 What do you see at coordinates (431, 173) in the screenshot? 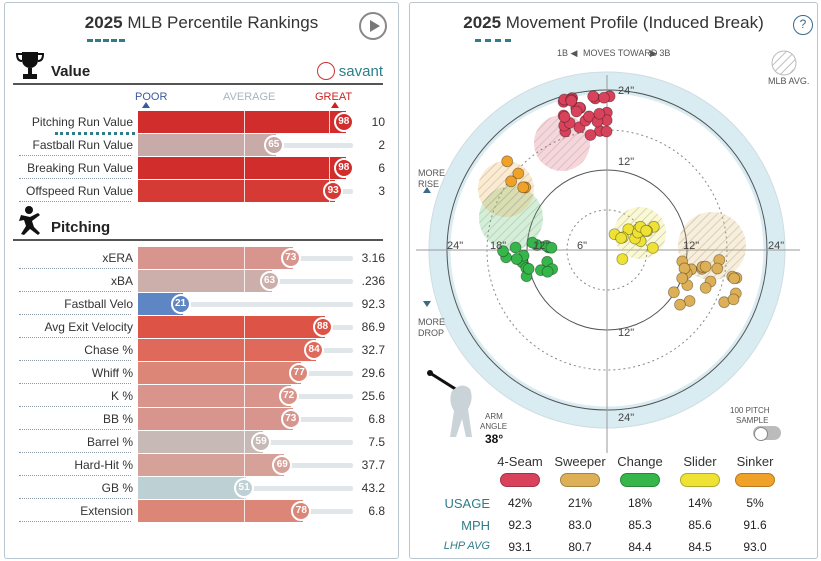
I see `more-rise-label: MORE` at bounding box center [431, 173].